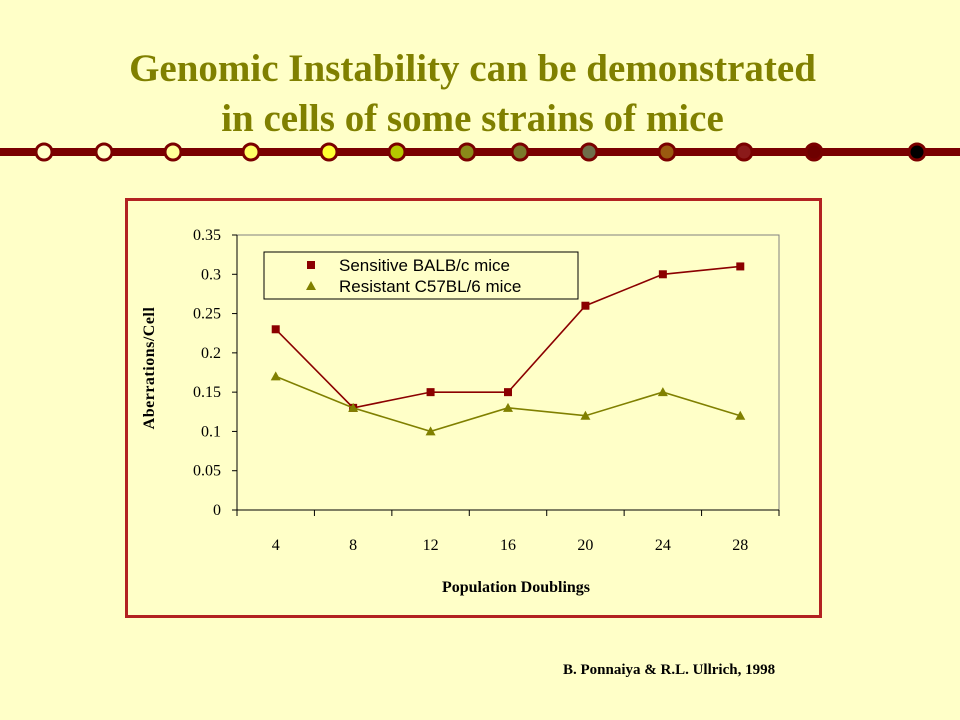  What do you see at coordinates (207, 314) in the screenshot?
I see `y-tick-label: 0.25` at bounding box center [207, 314].